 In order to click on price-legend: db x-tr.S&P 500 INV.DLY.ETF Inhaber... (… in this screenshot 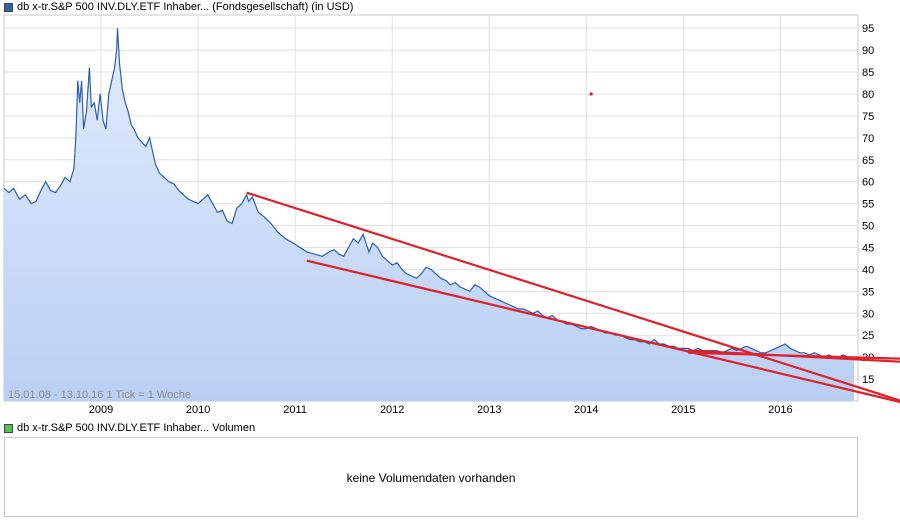, I will do `click(178, 7)`.